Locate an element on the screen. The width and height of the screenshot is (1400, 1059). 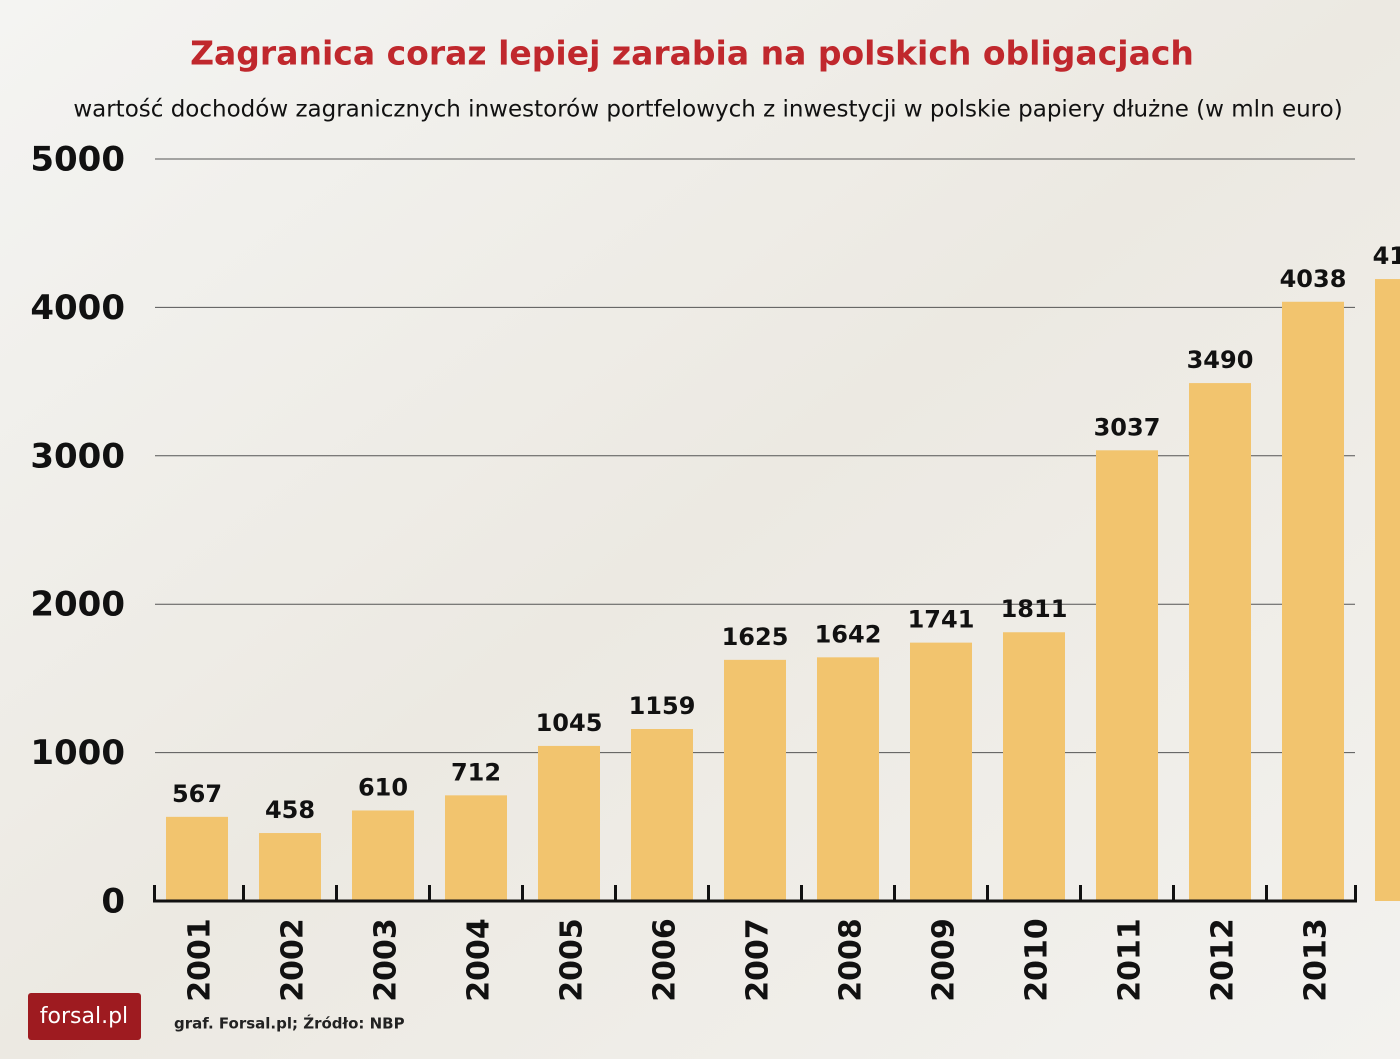
x-tick-label: 2007 is located at coordinates (758, 960).